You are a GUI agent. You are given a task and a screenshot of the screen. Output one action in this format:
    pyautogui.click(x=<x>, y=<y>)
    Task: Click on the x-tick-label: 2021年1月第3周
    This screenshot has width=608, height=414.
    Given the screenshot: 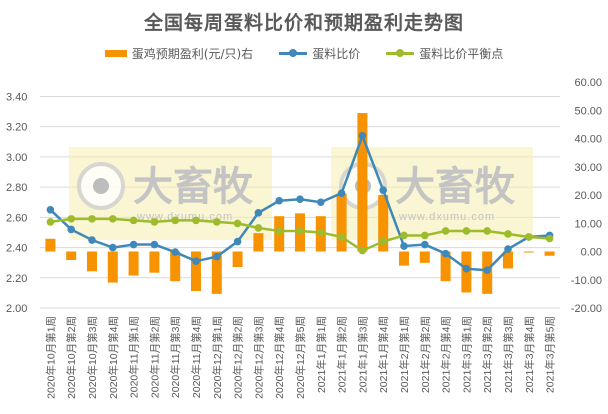 What is the action you would take?
    pyautogui.click(x=362, y=354)
    